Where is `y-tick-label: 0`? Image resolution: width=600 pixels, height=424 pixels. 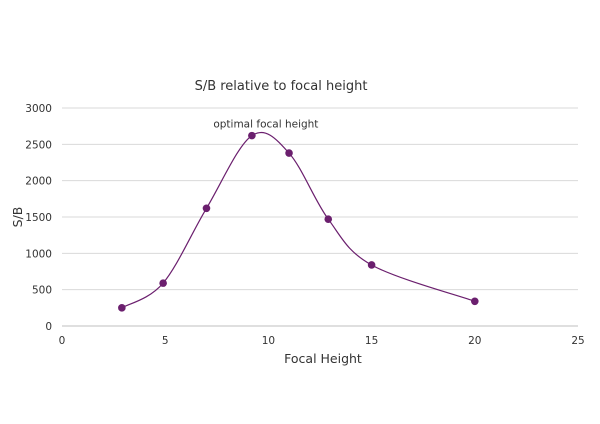 y-tick-label: 0 is located at coordinates (48, 327).